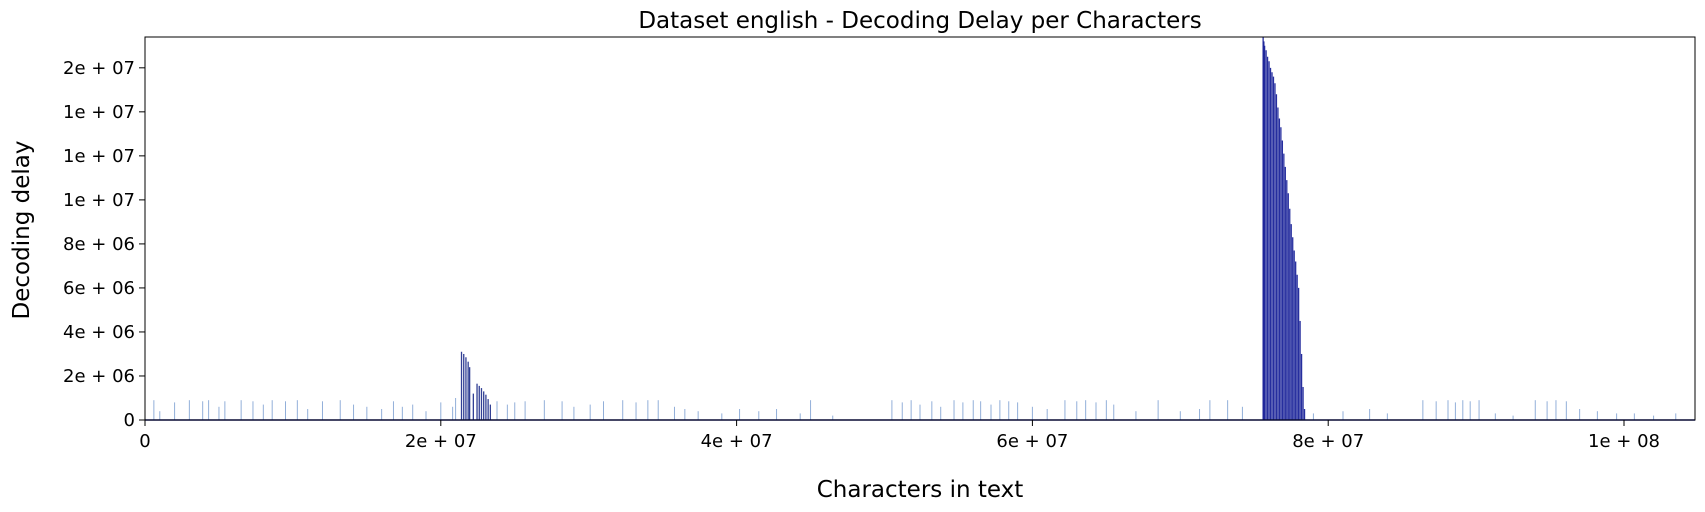 The image size is (1705, 512). I want to click on x-tick-label: 4e + 07, so click(737, 441).